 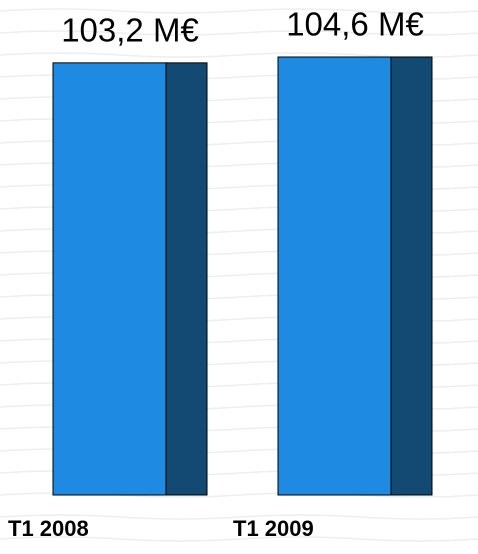 What do you see at coordinates (355, 24) in the screenshot?
I see `value-label: 104,6 M€` at bounding box center [355, 24].